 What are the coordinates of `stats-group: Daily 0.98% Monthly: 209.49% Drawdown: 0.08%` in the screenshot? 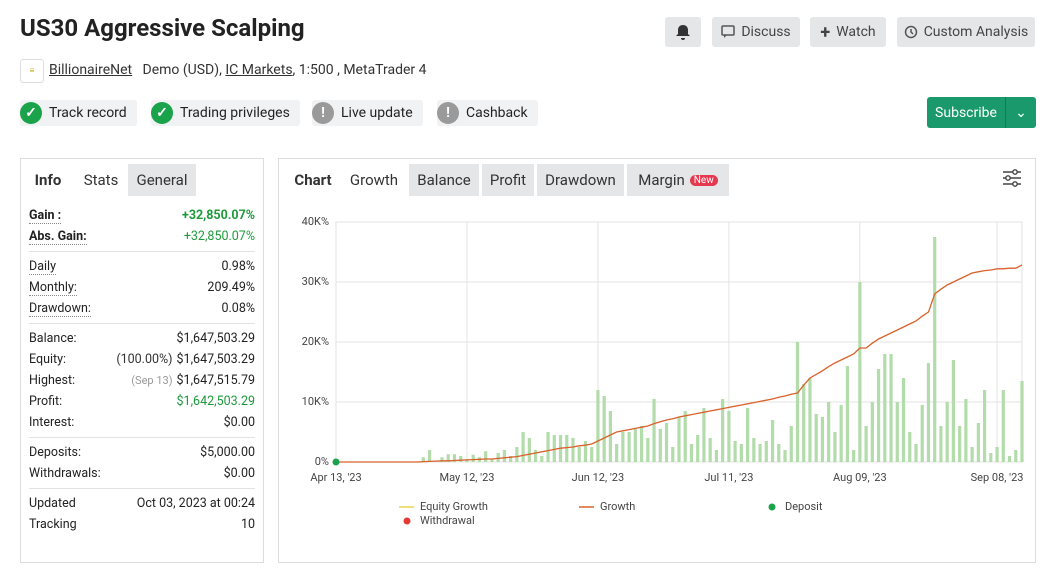 It's located at (142, 288).